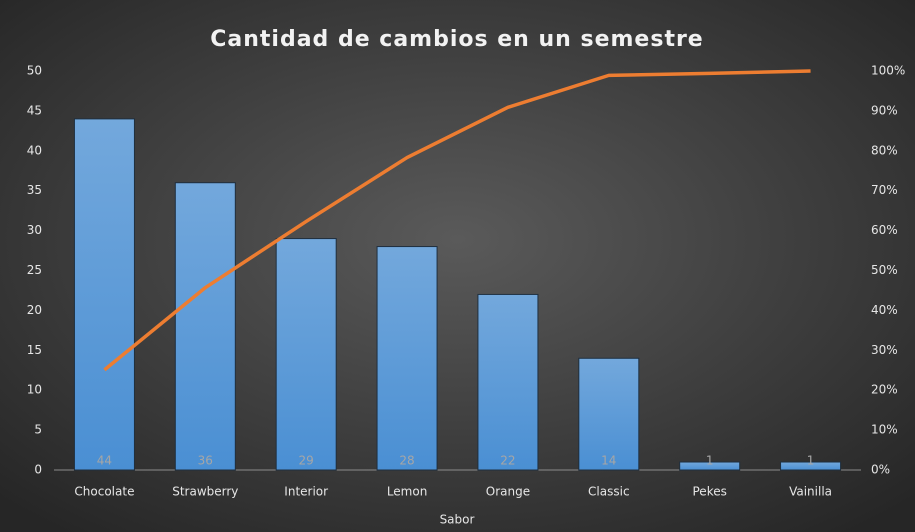 The width and height of the screenshot is (915, 532). Describe the element at coordinates (34, 150) in the screenshot. I see `y-tick-label: 40` at that location.